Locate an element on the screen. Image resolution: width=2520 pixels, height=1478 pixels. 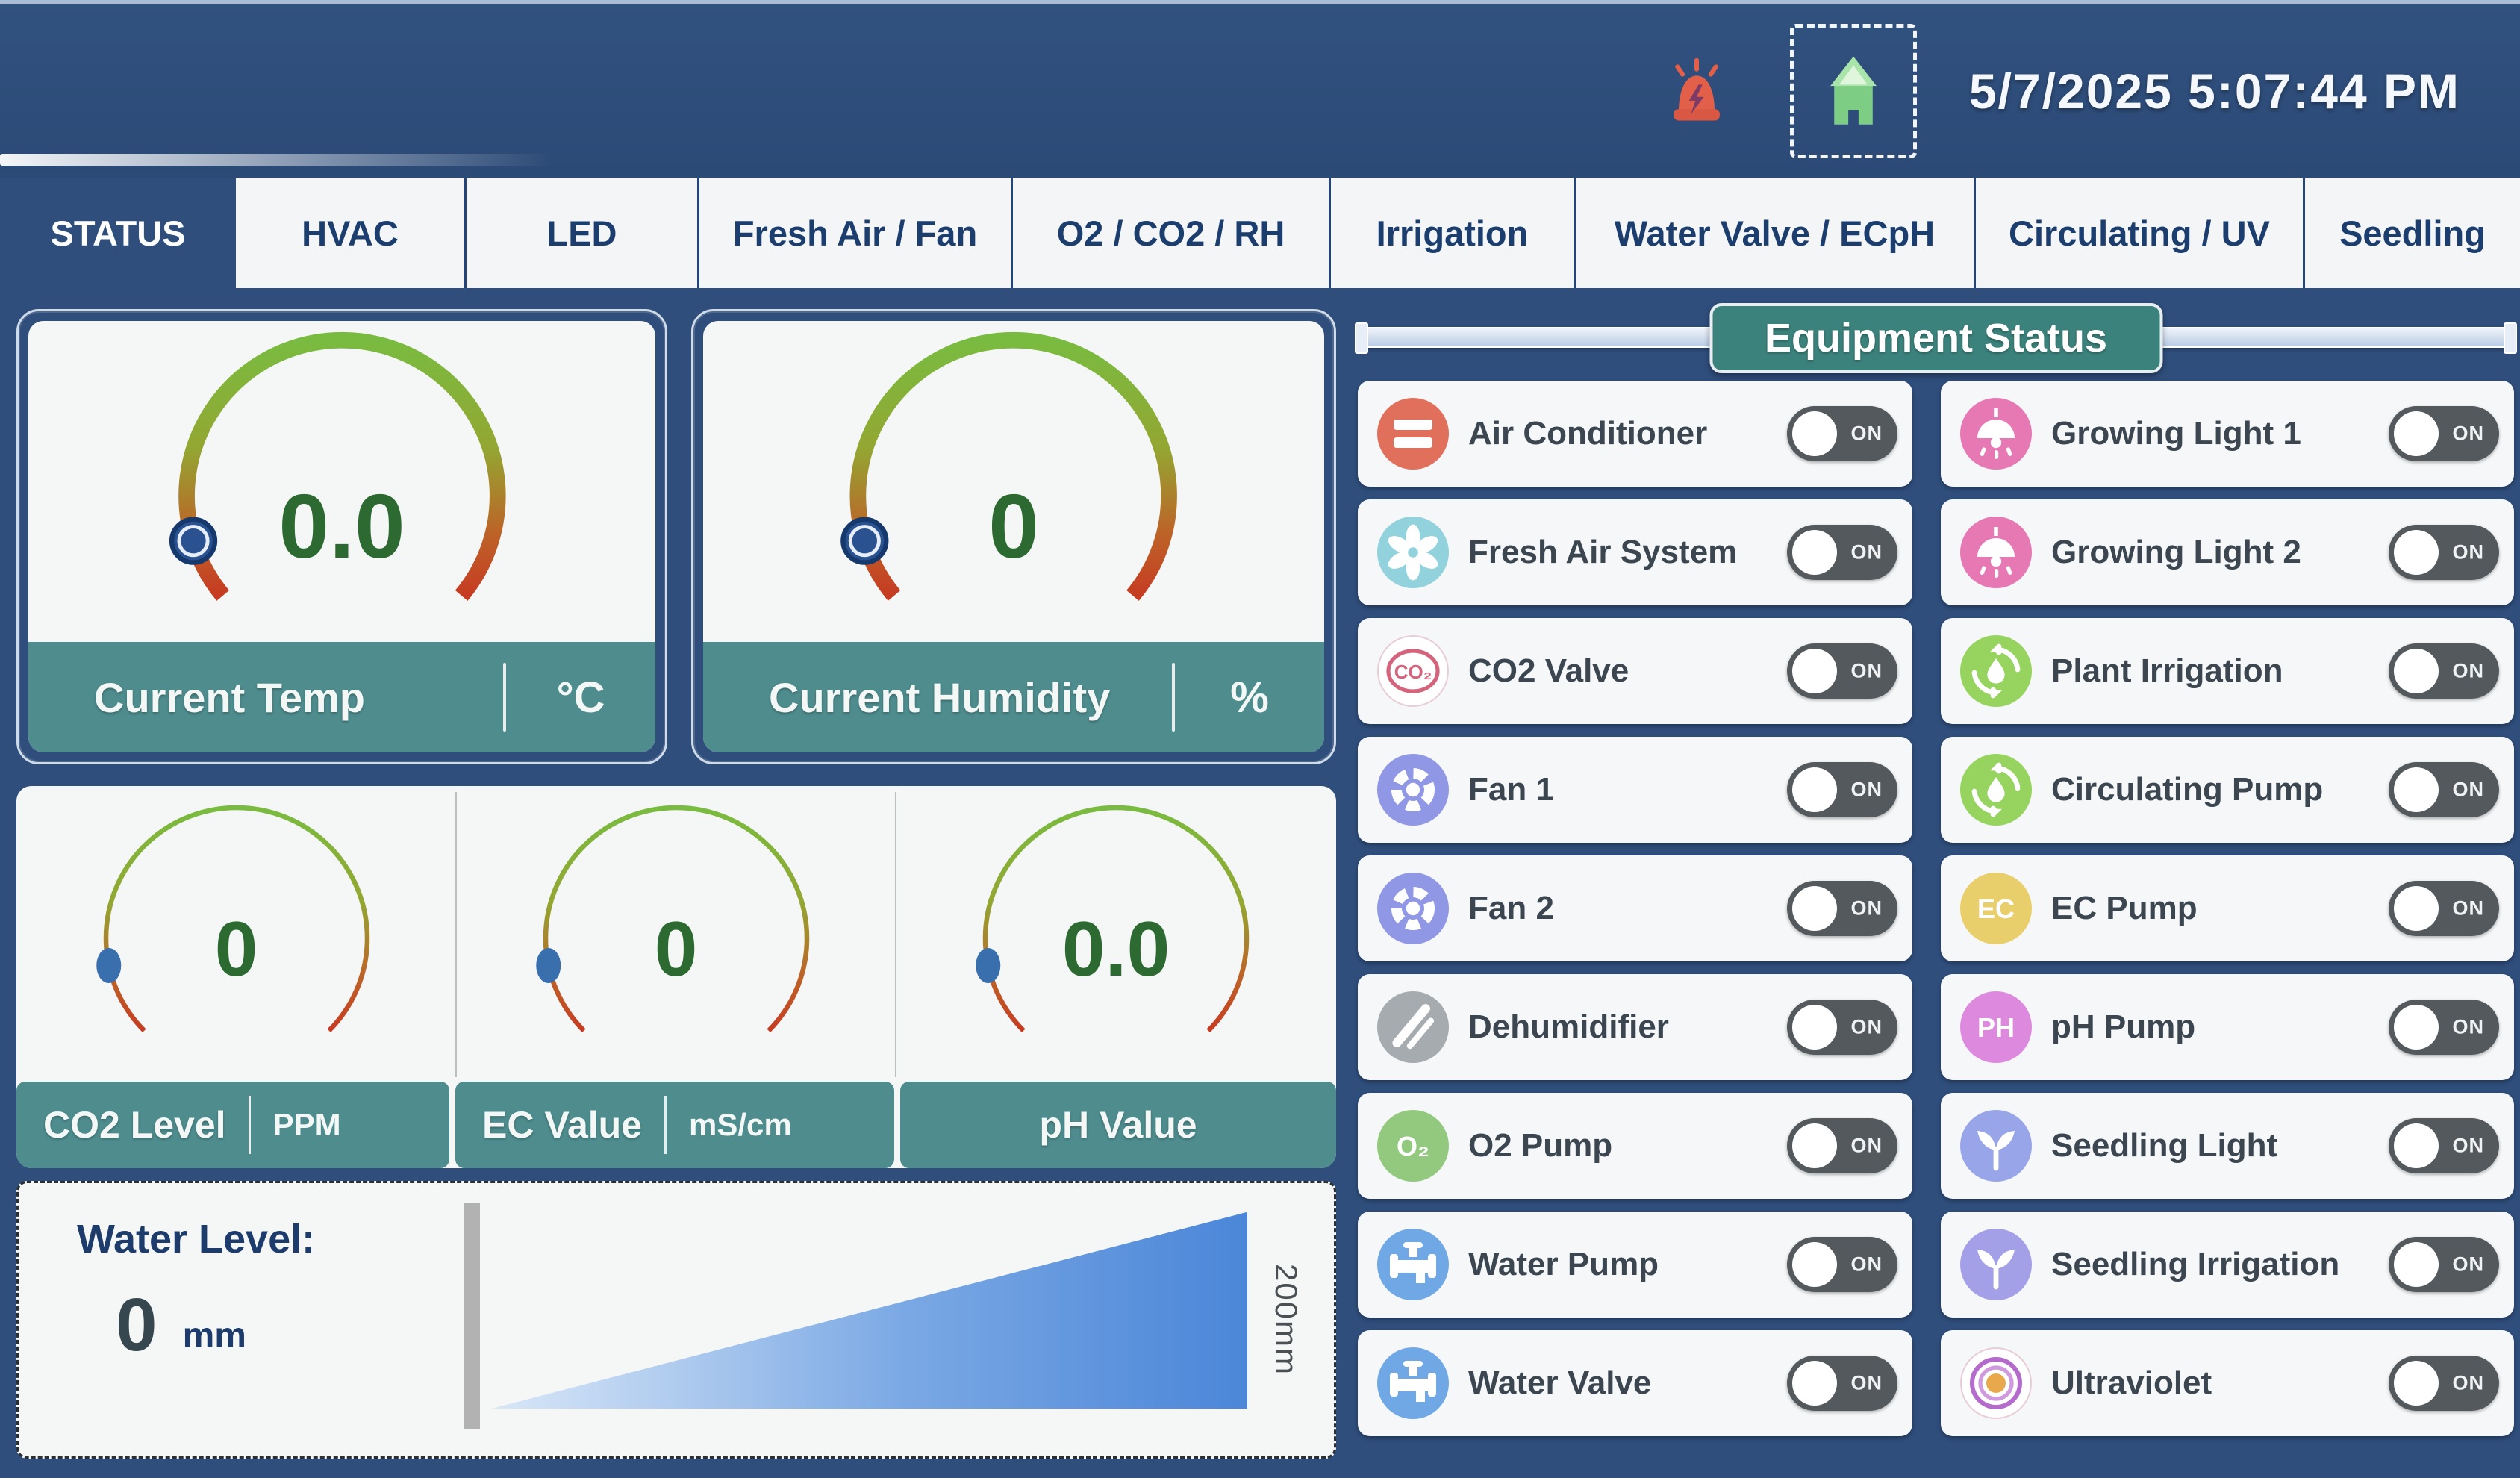
water-pump-toggle: ON is located at coordinates (1842, 1264).